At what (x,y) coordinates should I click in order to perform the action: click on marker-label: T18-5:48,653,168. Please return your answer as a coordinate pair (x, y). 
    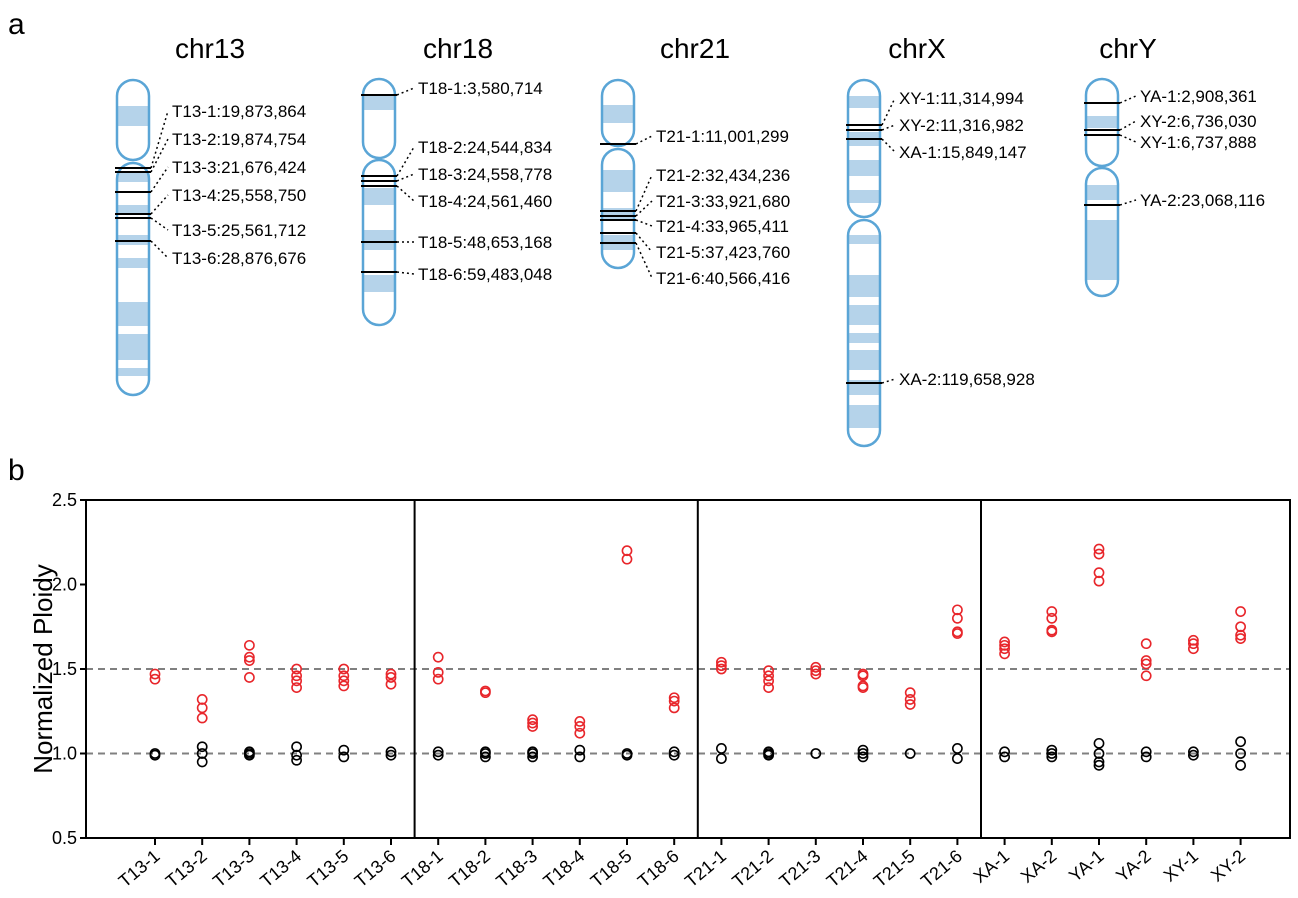
    Looking at the image, I should click on (485, 242).